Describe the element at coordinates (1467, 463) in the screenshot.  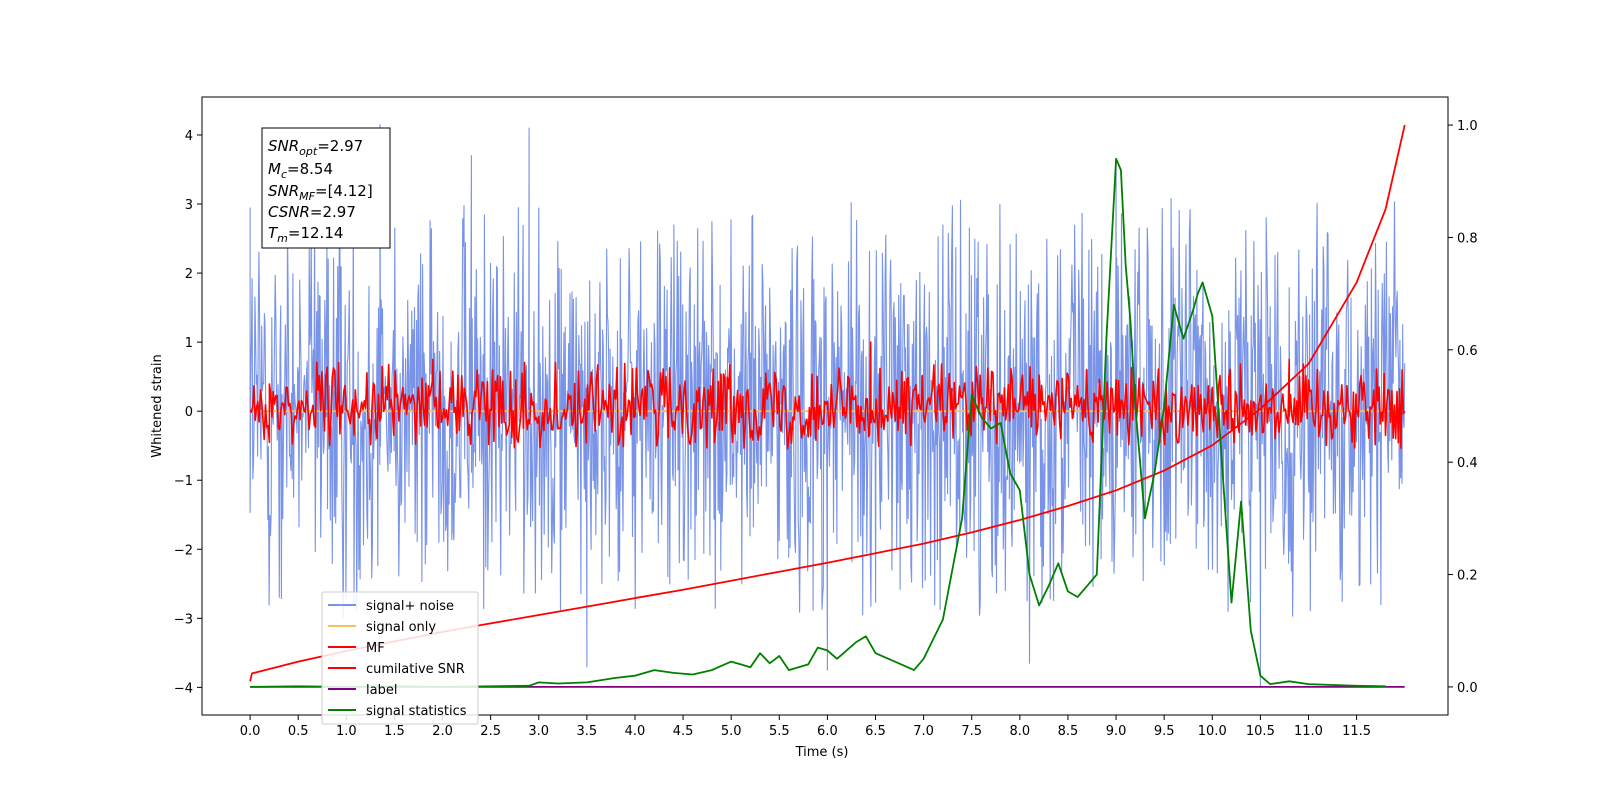
I see `y-right-tick-label: 0.4` at that location.